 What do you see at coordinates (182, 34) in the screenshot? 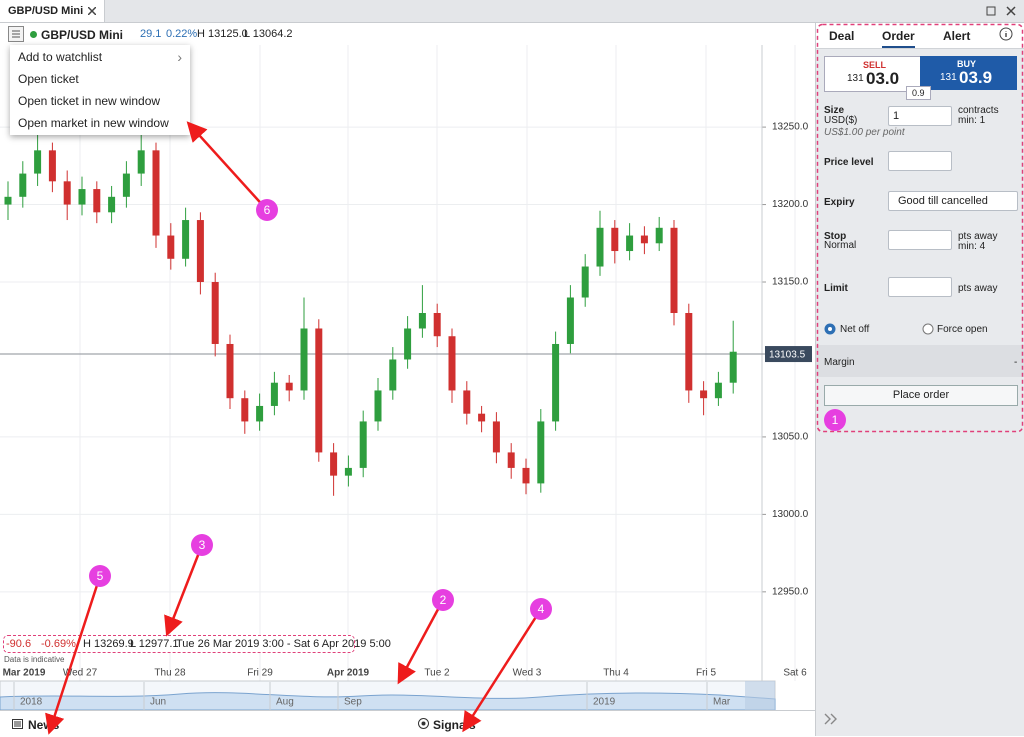
I see `change-pct: 0.22%` at bounding box center [182, 34].